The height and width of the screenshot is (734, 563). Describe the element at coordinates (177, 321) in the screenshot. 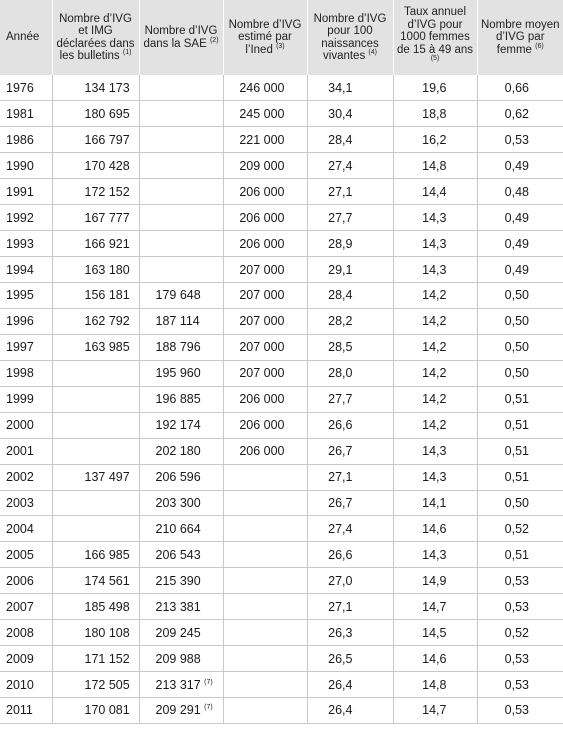

I see `cell-sae-value: 187 114` at that location.